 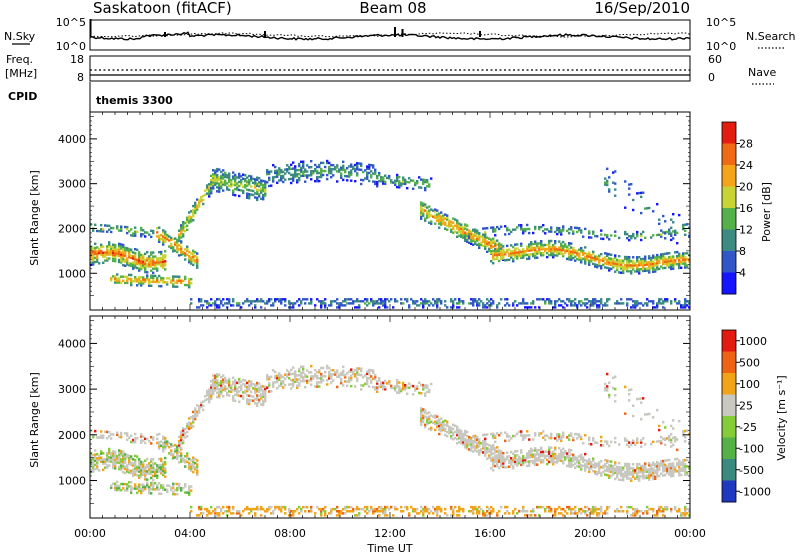 I want to click on colorbar-tick-label: 20, so click(x=746, y=187).